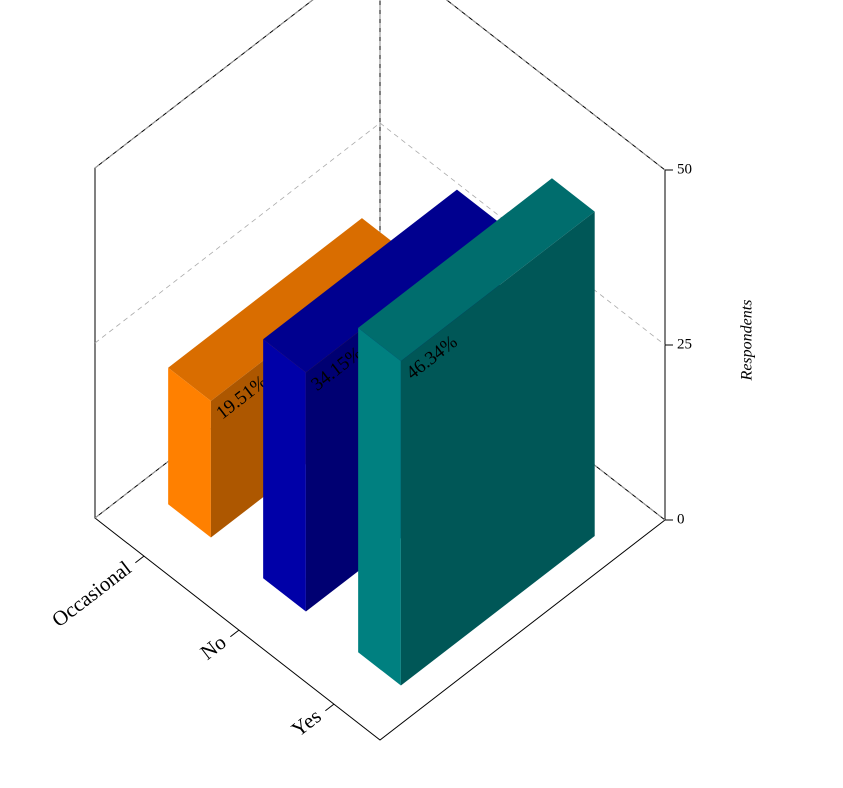 Image resolution: width=843 pixels, height=788 pixels. Describe the element at coordinates (497, 448) in the screenshot. I see `bar-side` at that location.